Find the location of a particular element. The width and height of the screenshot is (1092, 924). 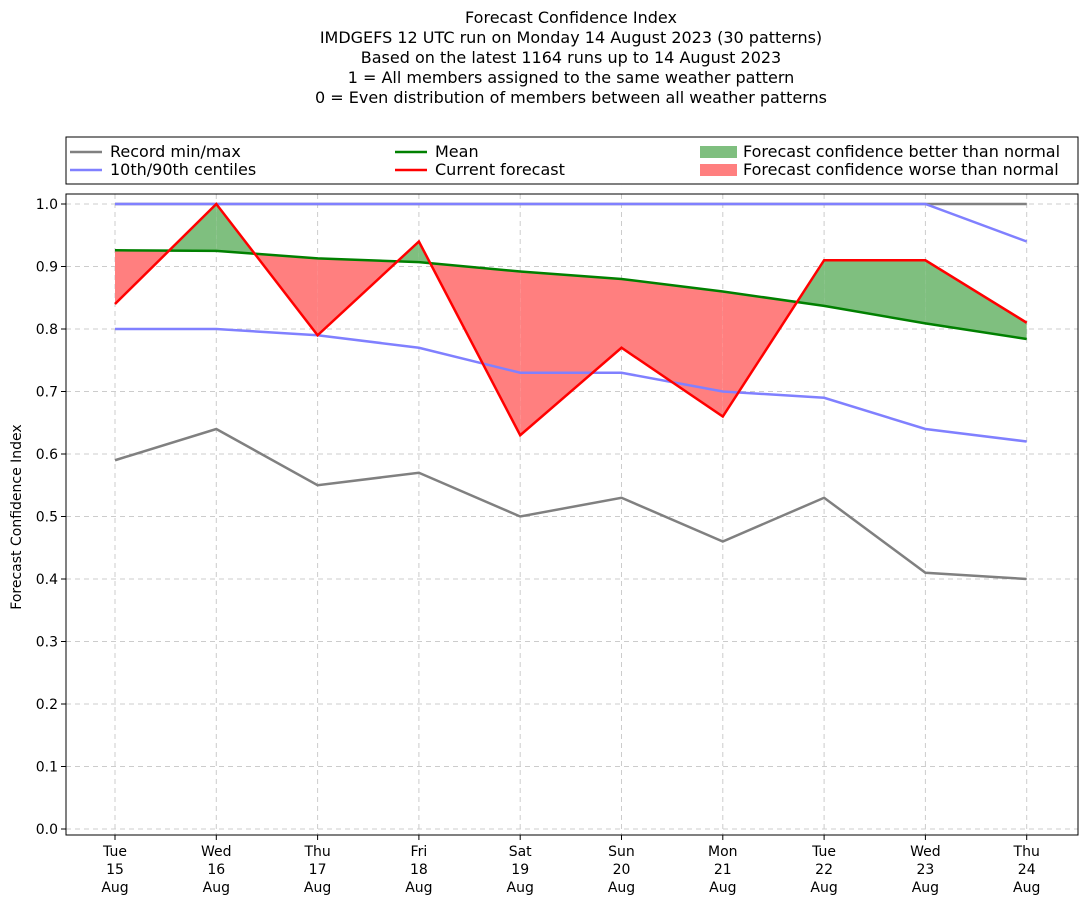

legend-label: Current forecast is located at coordinates (500, 169).